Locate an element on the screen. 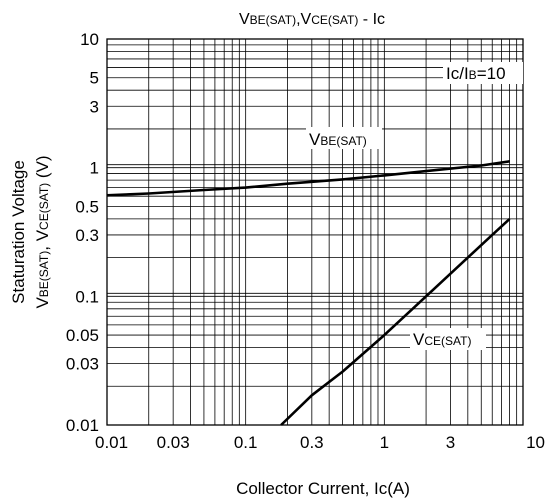  vce-sat-label: VCE(SAT) is located at coordinates (442, 339).